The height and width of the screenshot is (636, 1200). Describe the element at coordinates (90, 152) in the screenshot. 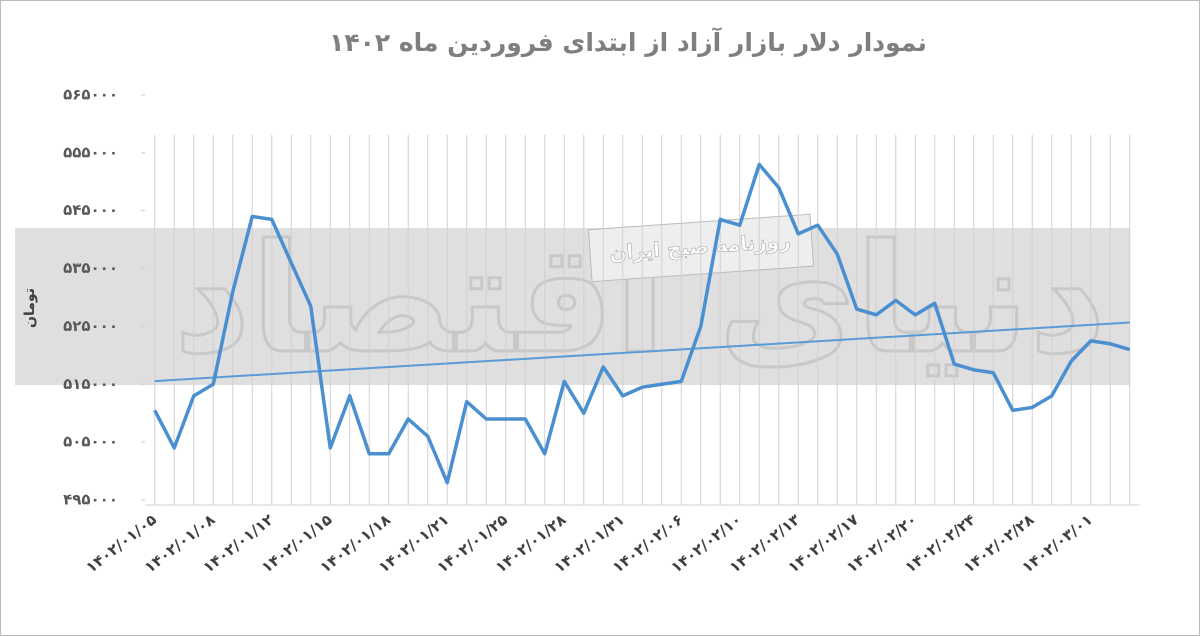

I see `y-tick-label: ۵۵۵۰۰۰` at that location.